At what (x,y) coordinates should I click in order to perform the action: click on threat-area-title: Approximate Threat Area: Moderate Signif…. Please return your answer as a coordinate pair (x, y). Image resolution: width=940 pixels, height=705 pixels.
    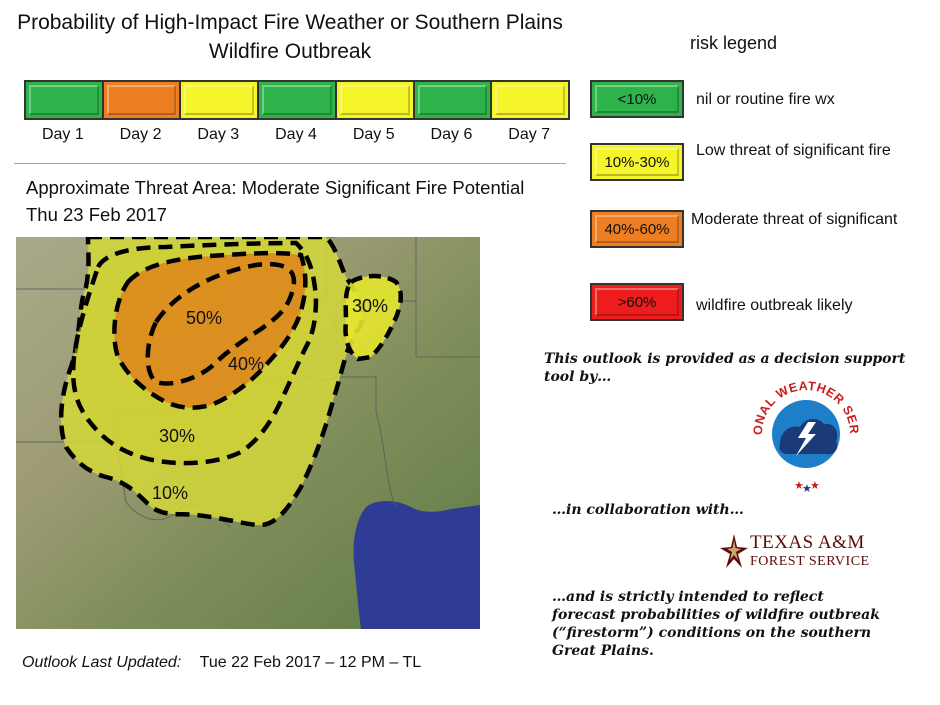
    Looking at the image, I should click on (275, 201).